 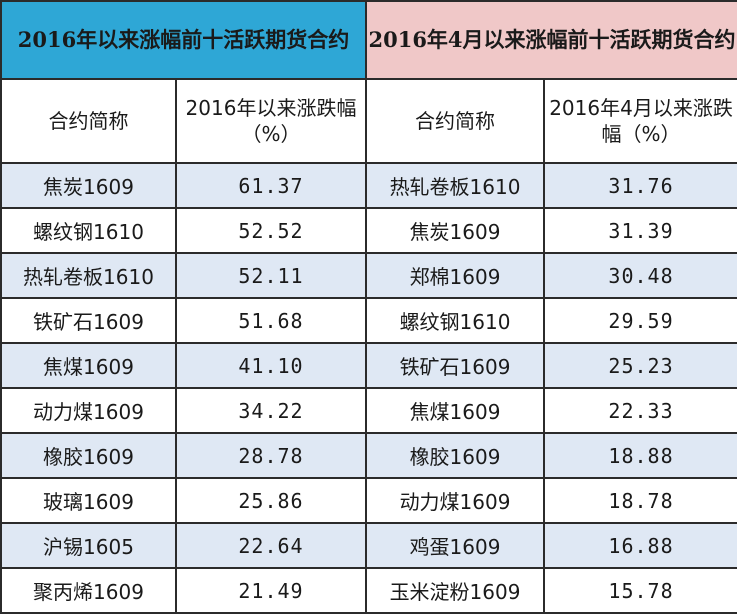 What do you see at coordinates (271, 545) in the screenshot?
I see `left-change-value-cell: 22.64` at bounding box center [271, 545].